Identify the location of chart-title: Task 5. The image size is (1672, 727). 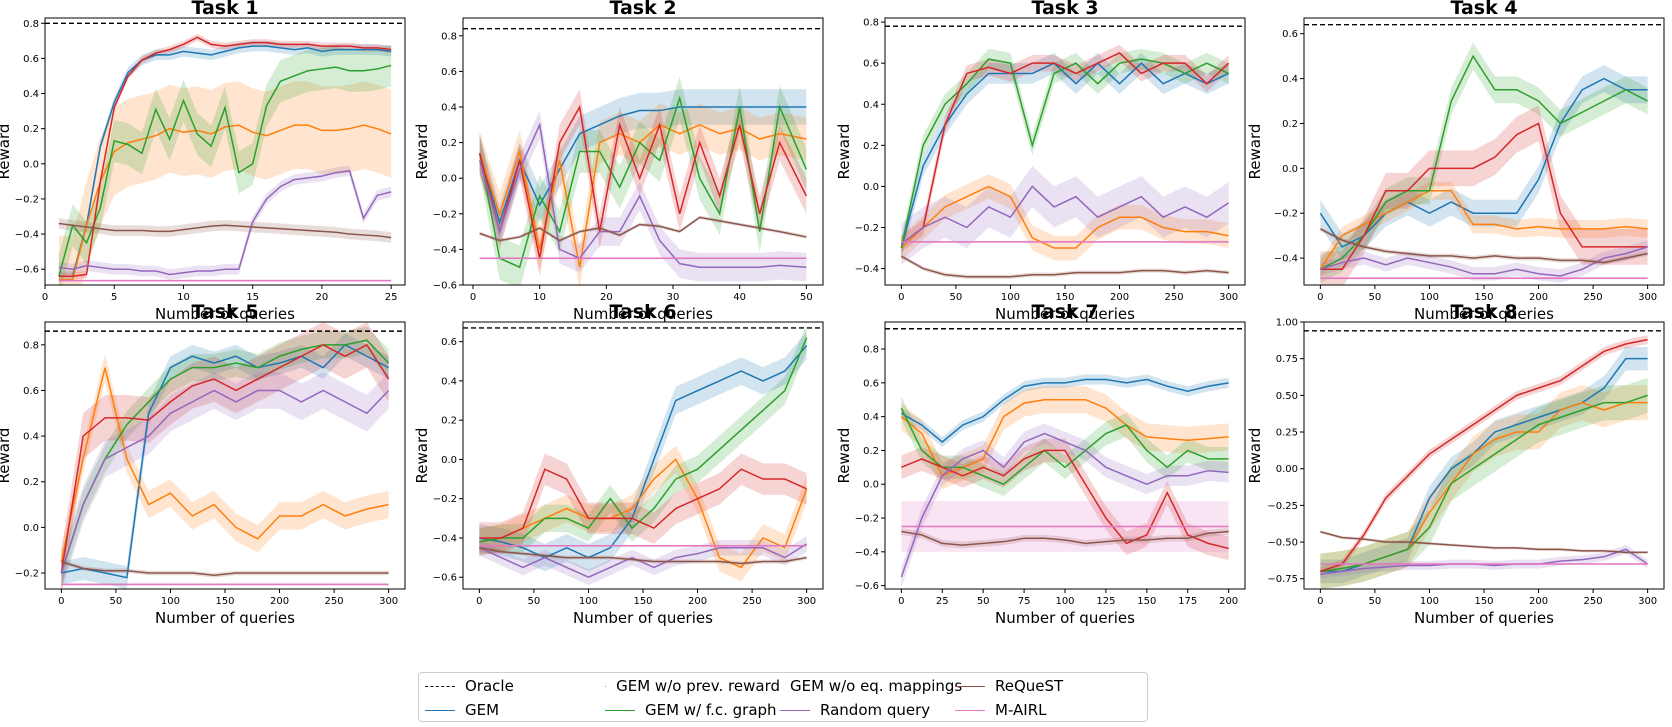
(224, 312).